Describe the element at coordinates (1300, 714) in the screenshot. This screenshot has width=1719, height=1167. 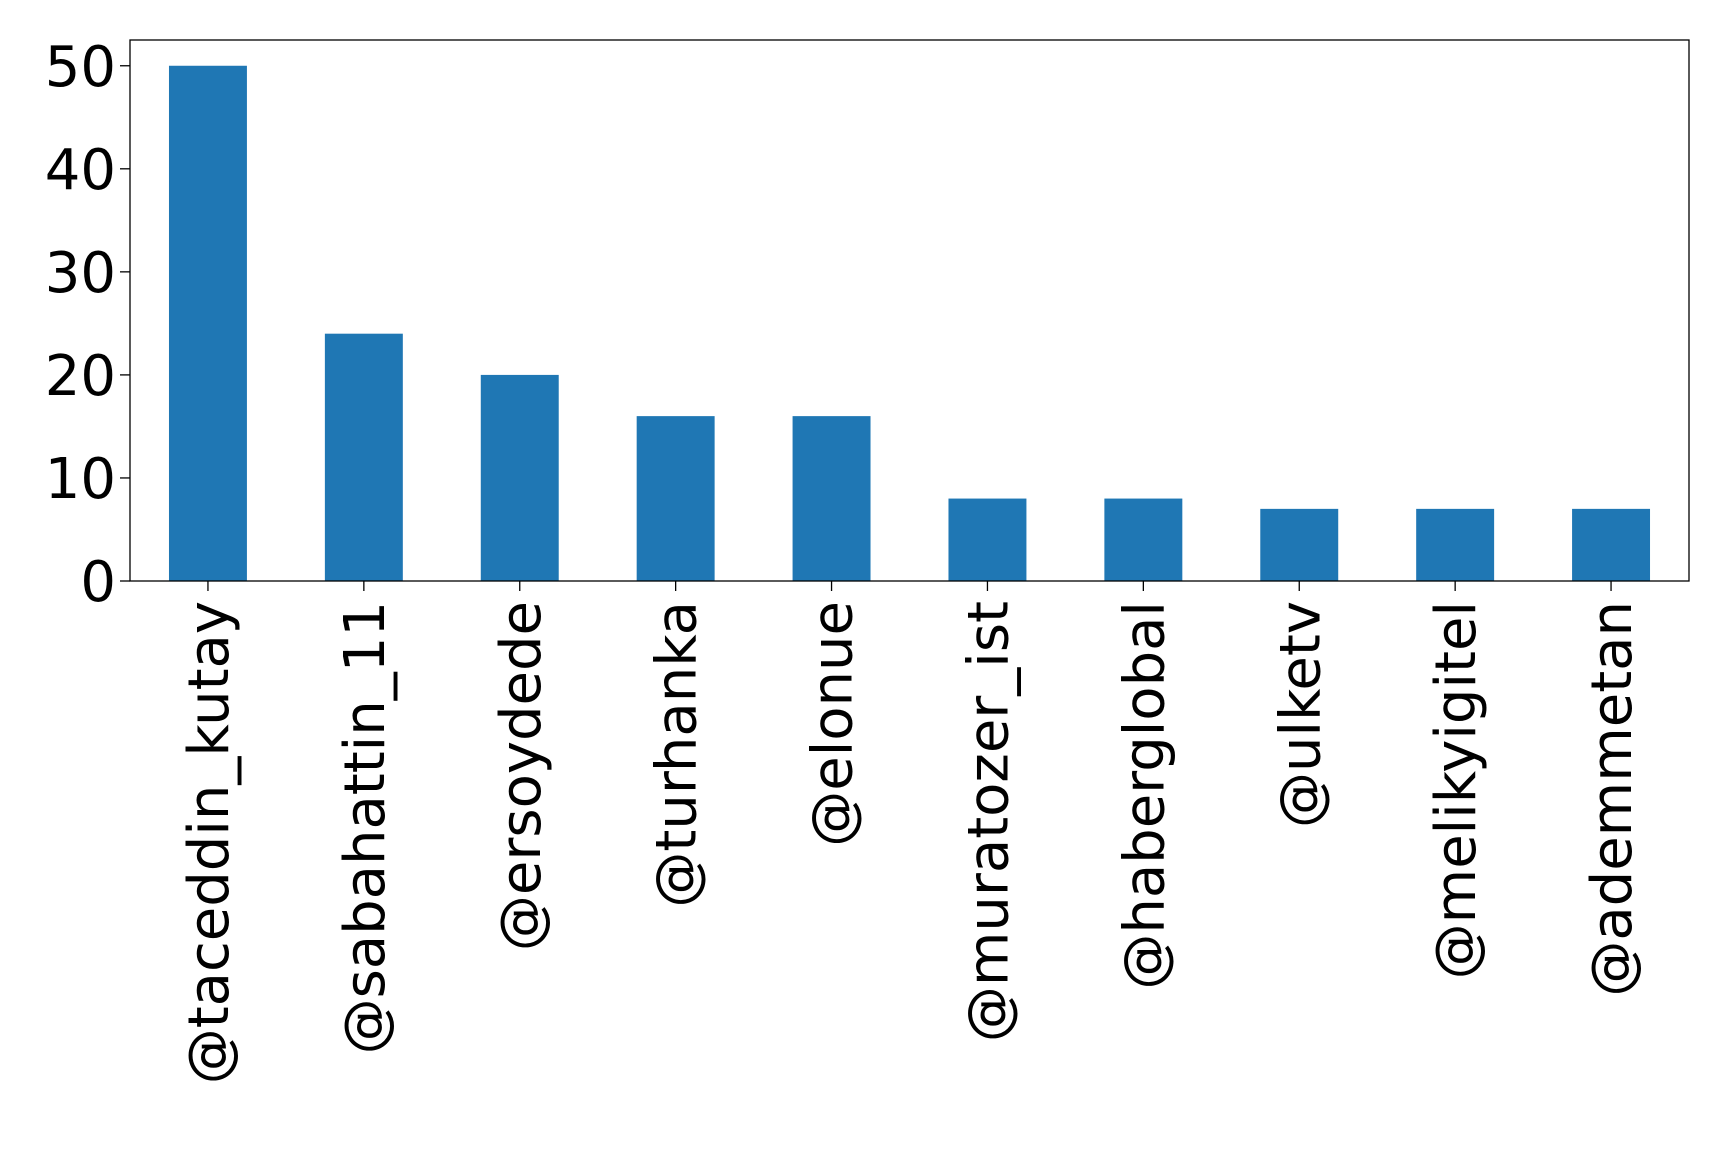
I see `x-tick-label: @ulketv` at that location.